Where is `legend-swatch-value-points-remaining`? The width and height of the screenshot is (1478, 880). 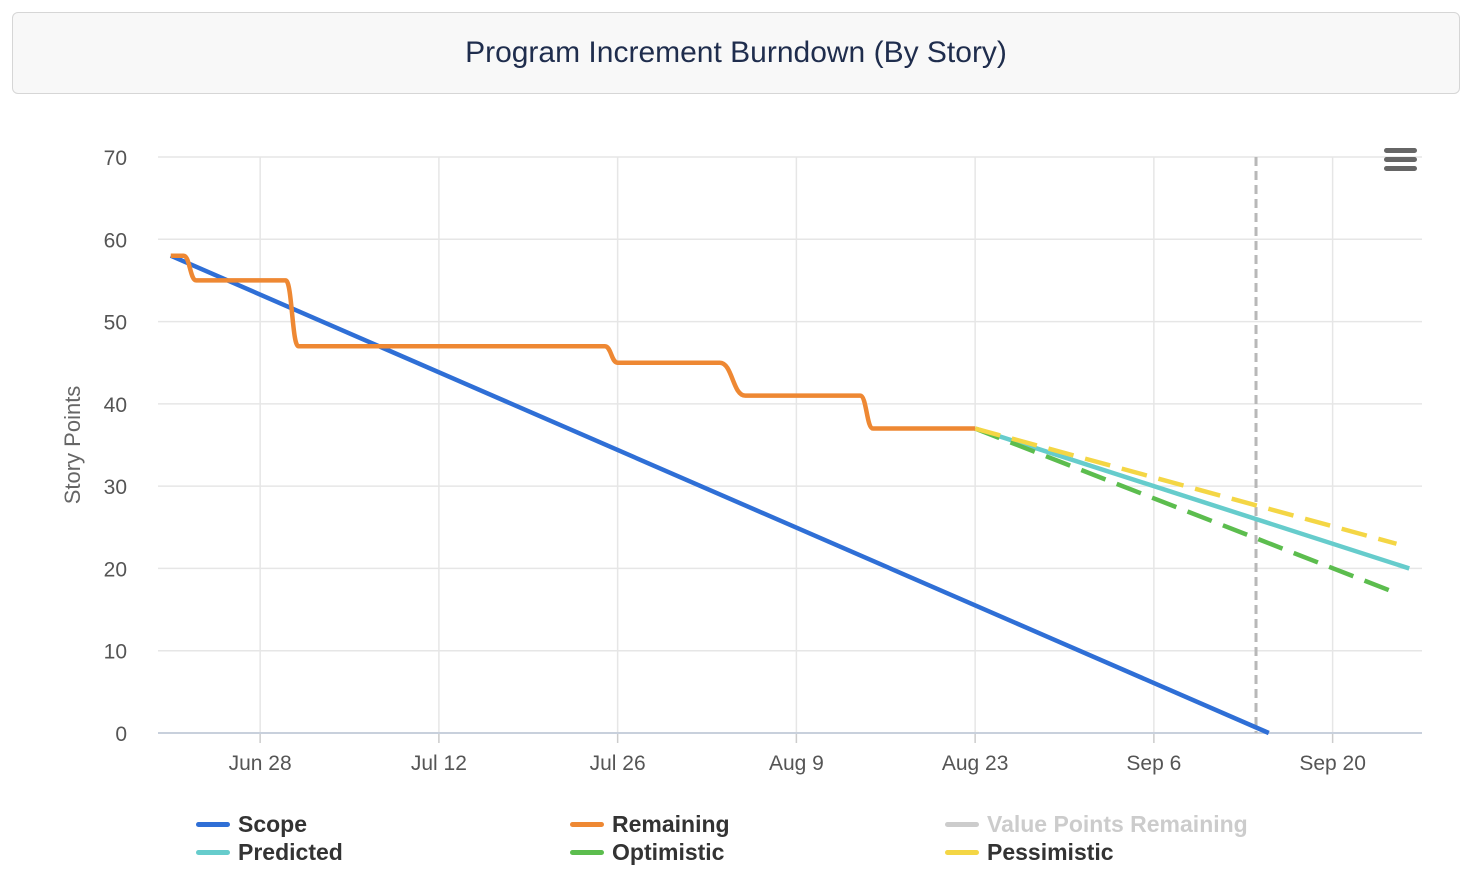
legend-swatch-value-points-remaining is located at coordinates (962, 824).